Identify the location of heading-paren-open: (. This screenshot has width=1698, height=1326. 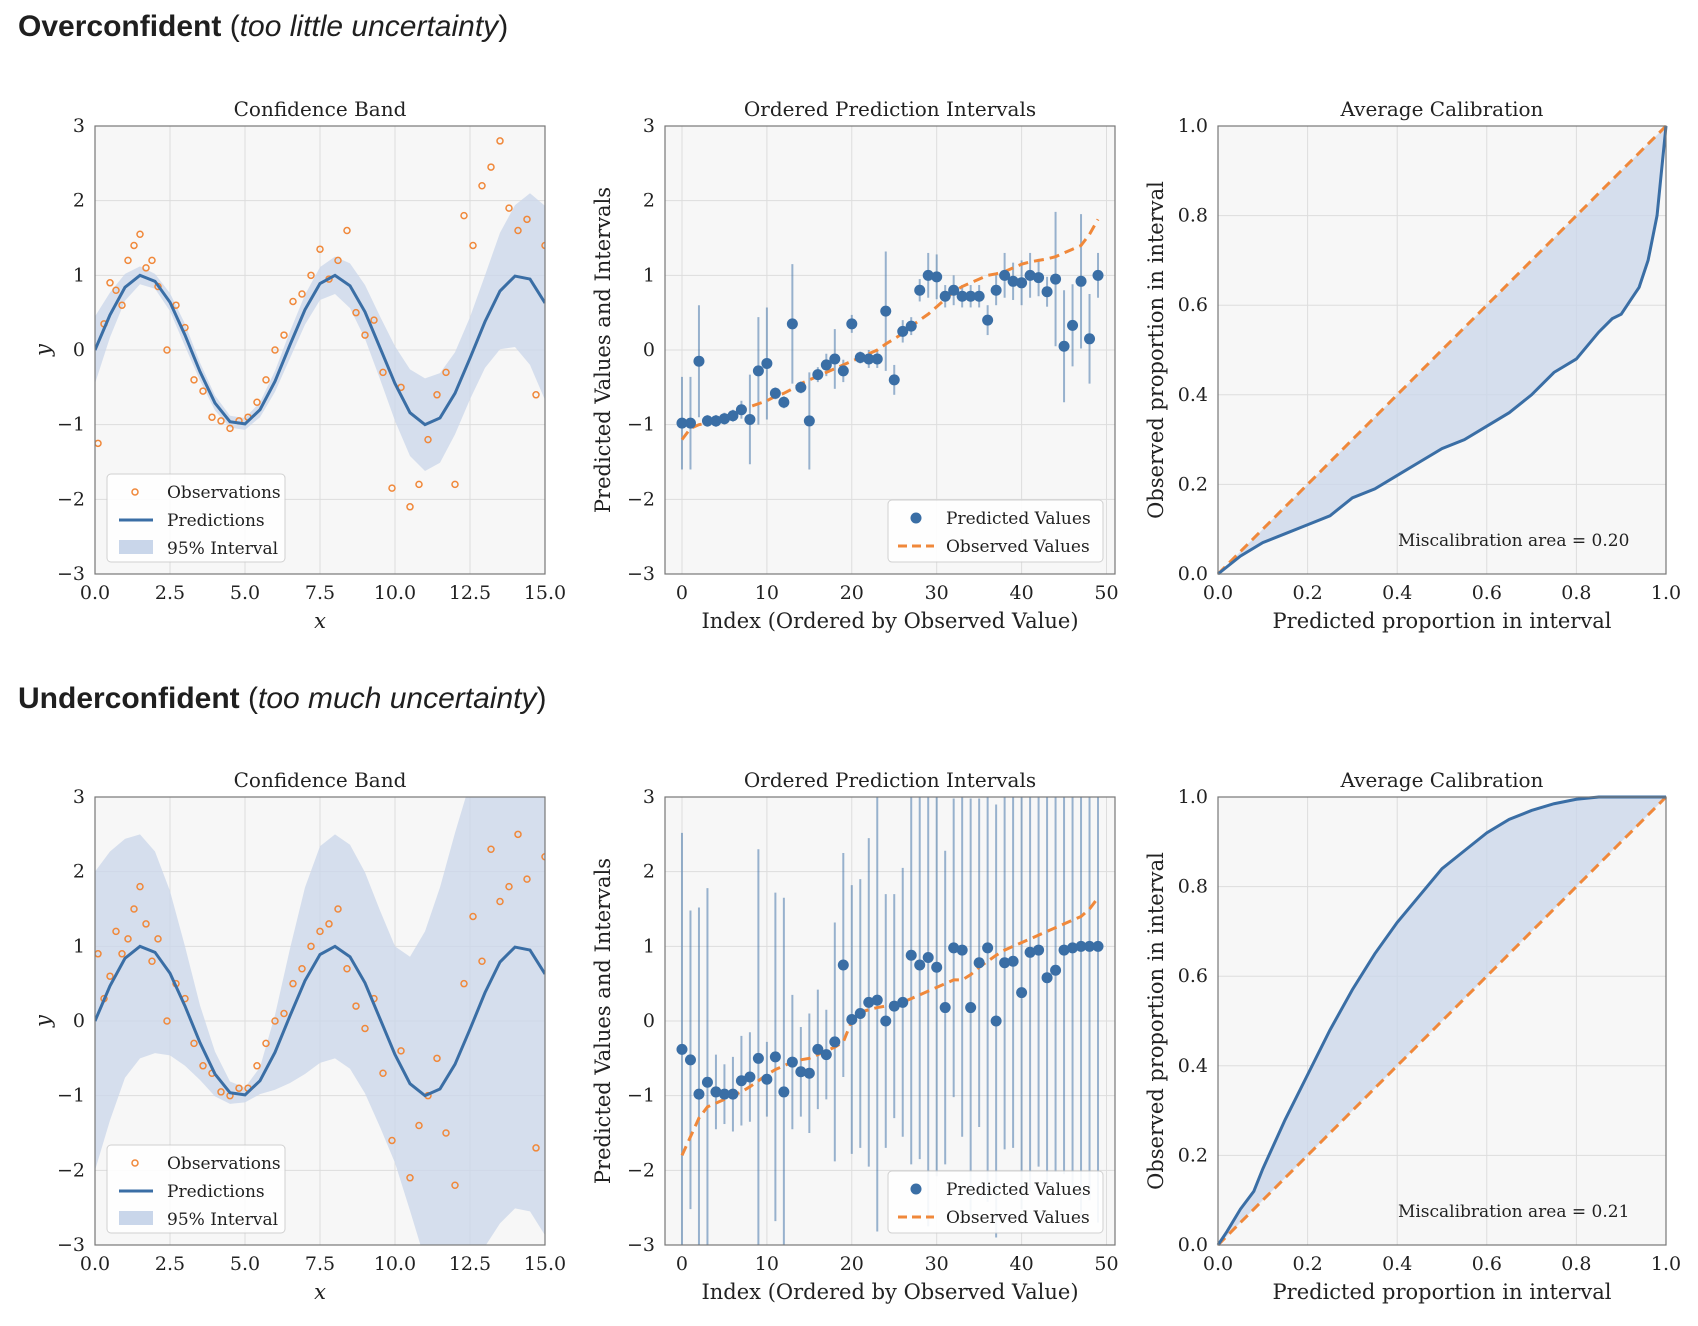
(230, 26).